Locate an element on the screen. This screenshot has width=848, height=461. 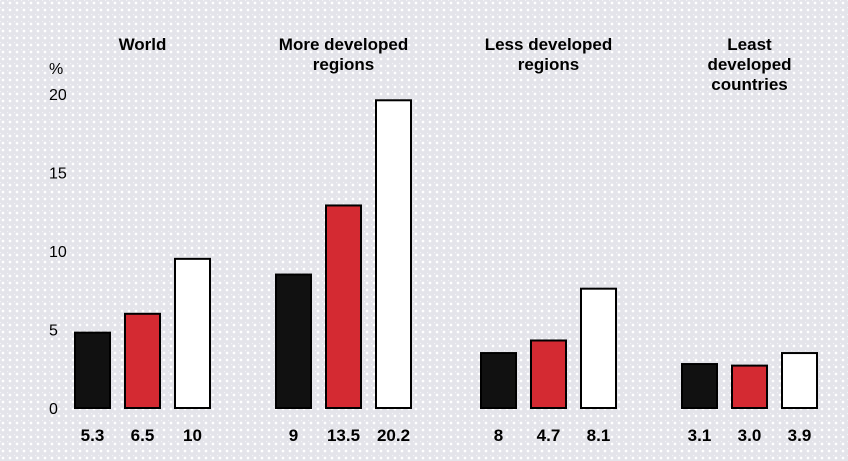
y-axis-unit-label: % is located at coordinates (56, 69).